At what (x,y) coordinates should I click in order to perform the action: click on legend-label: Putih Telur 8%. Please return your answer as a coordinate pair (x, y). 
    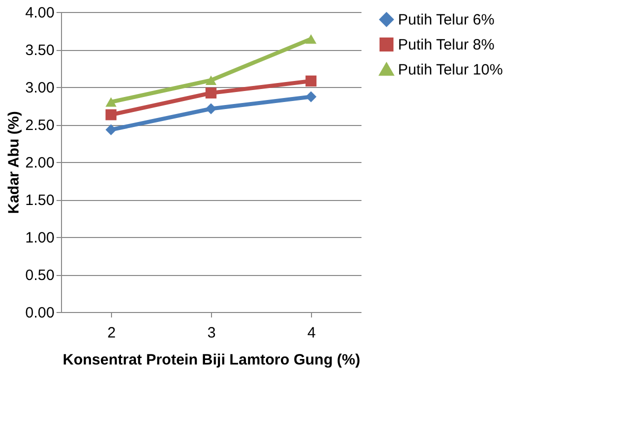
    Looking at the image, I should click on (446, 45).